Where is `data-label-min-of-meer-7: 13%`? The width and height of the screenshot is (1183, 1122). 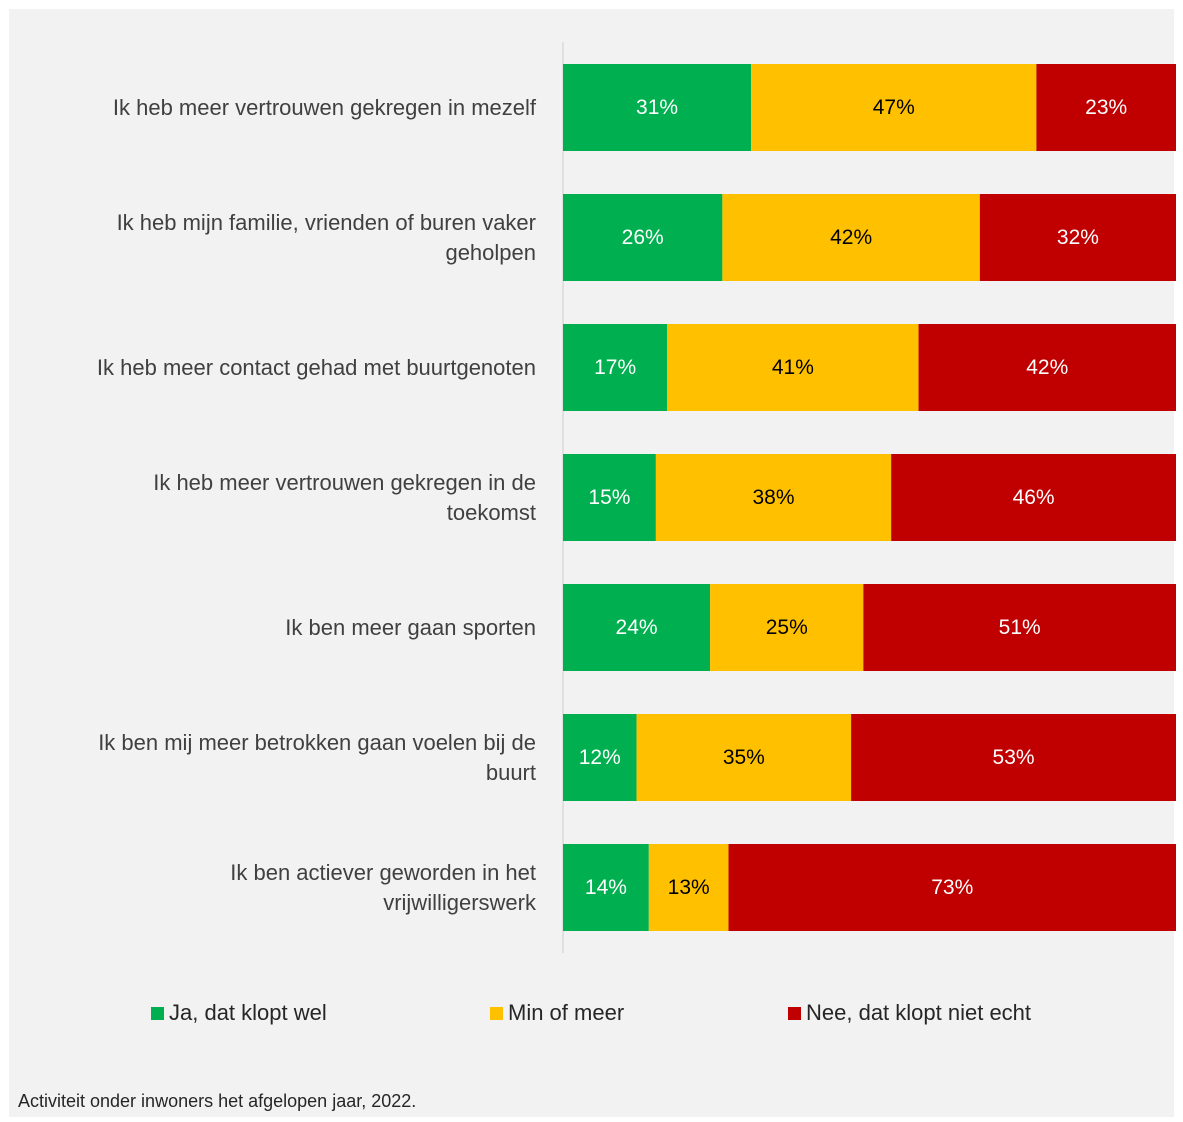 data-label-min-of-meer-7: 13% is located at coordinates (689, 887).